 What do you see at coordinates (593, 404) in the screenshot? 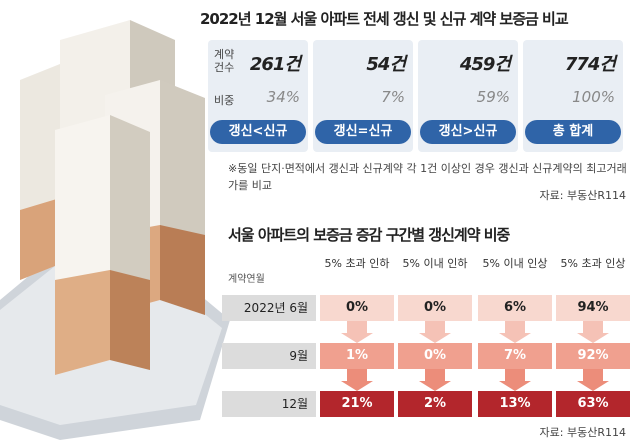
I see `cell: 63%` at bounding box center [593, 404].